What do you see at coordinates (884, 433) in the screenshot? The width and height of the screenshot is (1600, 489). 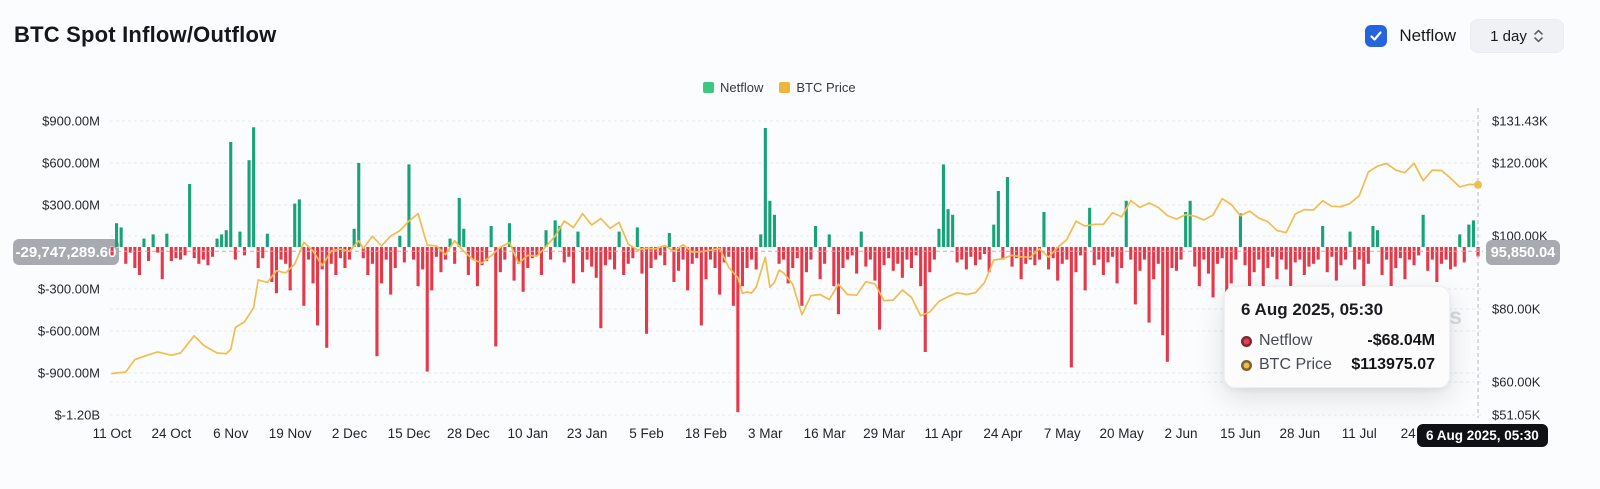 I see `x-axis-tick-label: 29 Mar` at bounding box center [884, 433].